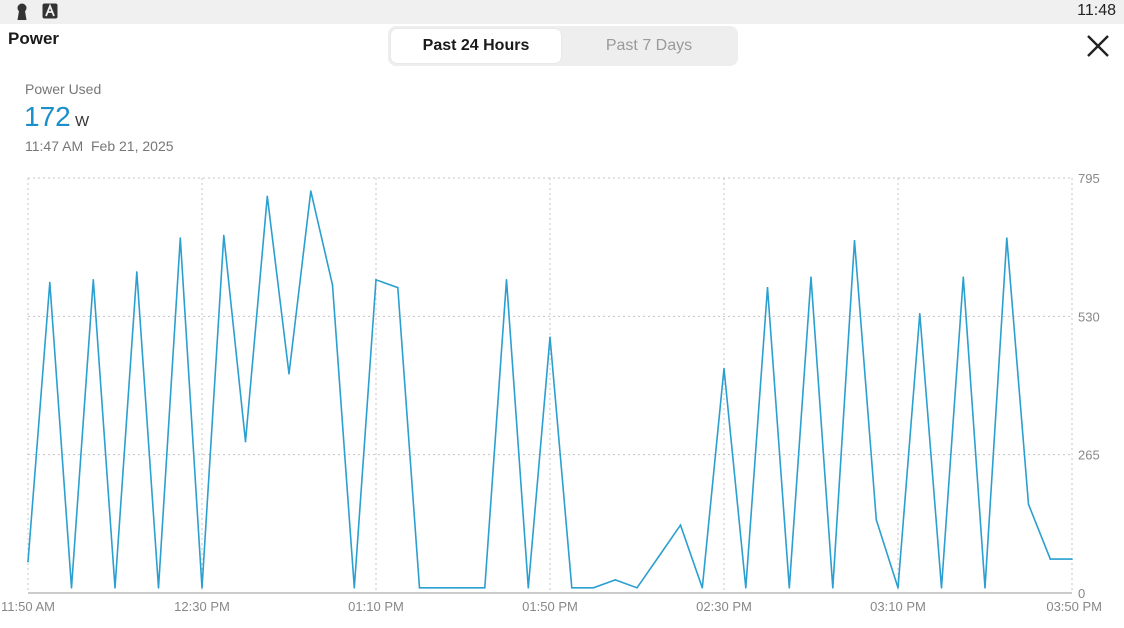 The image size is (1124, 628). What do you see at coordinates (550, 606) in the screenshot?
I see `x-tick-label: 01:50 PM` at bounding box center [550, 606].